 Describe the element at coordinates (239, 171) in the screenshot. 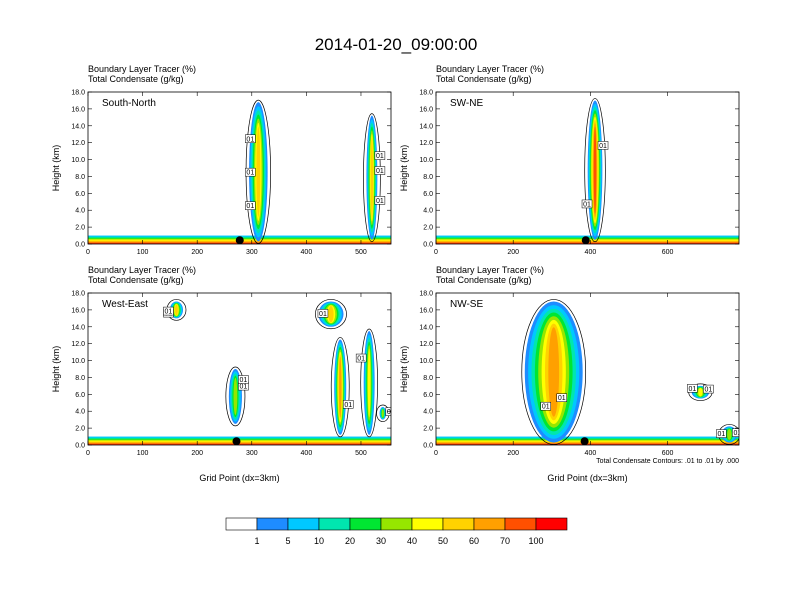

I see `plot-area: 01 01 01 01 01 01` at that location.